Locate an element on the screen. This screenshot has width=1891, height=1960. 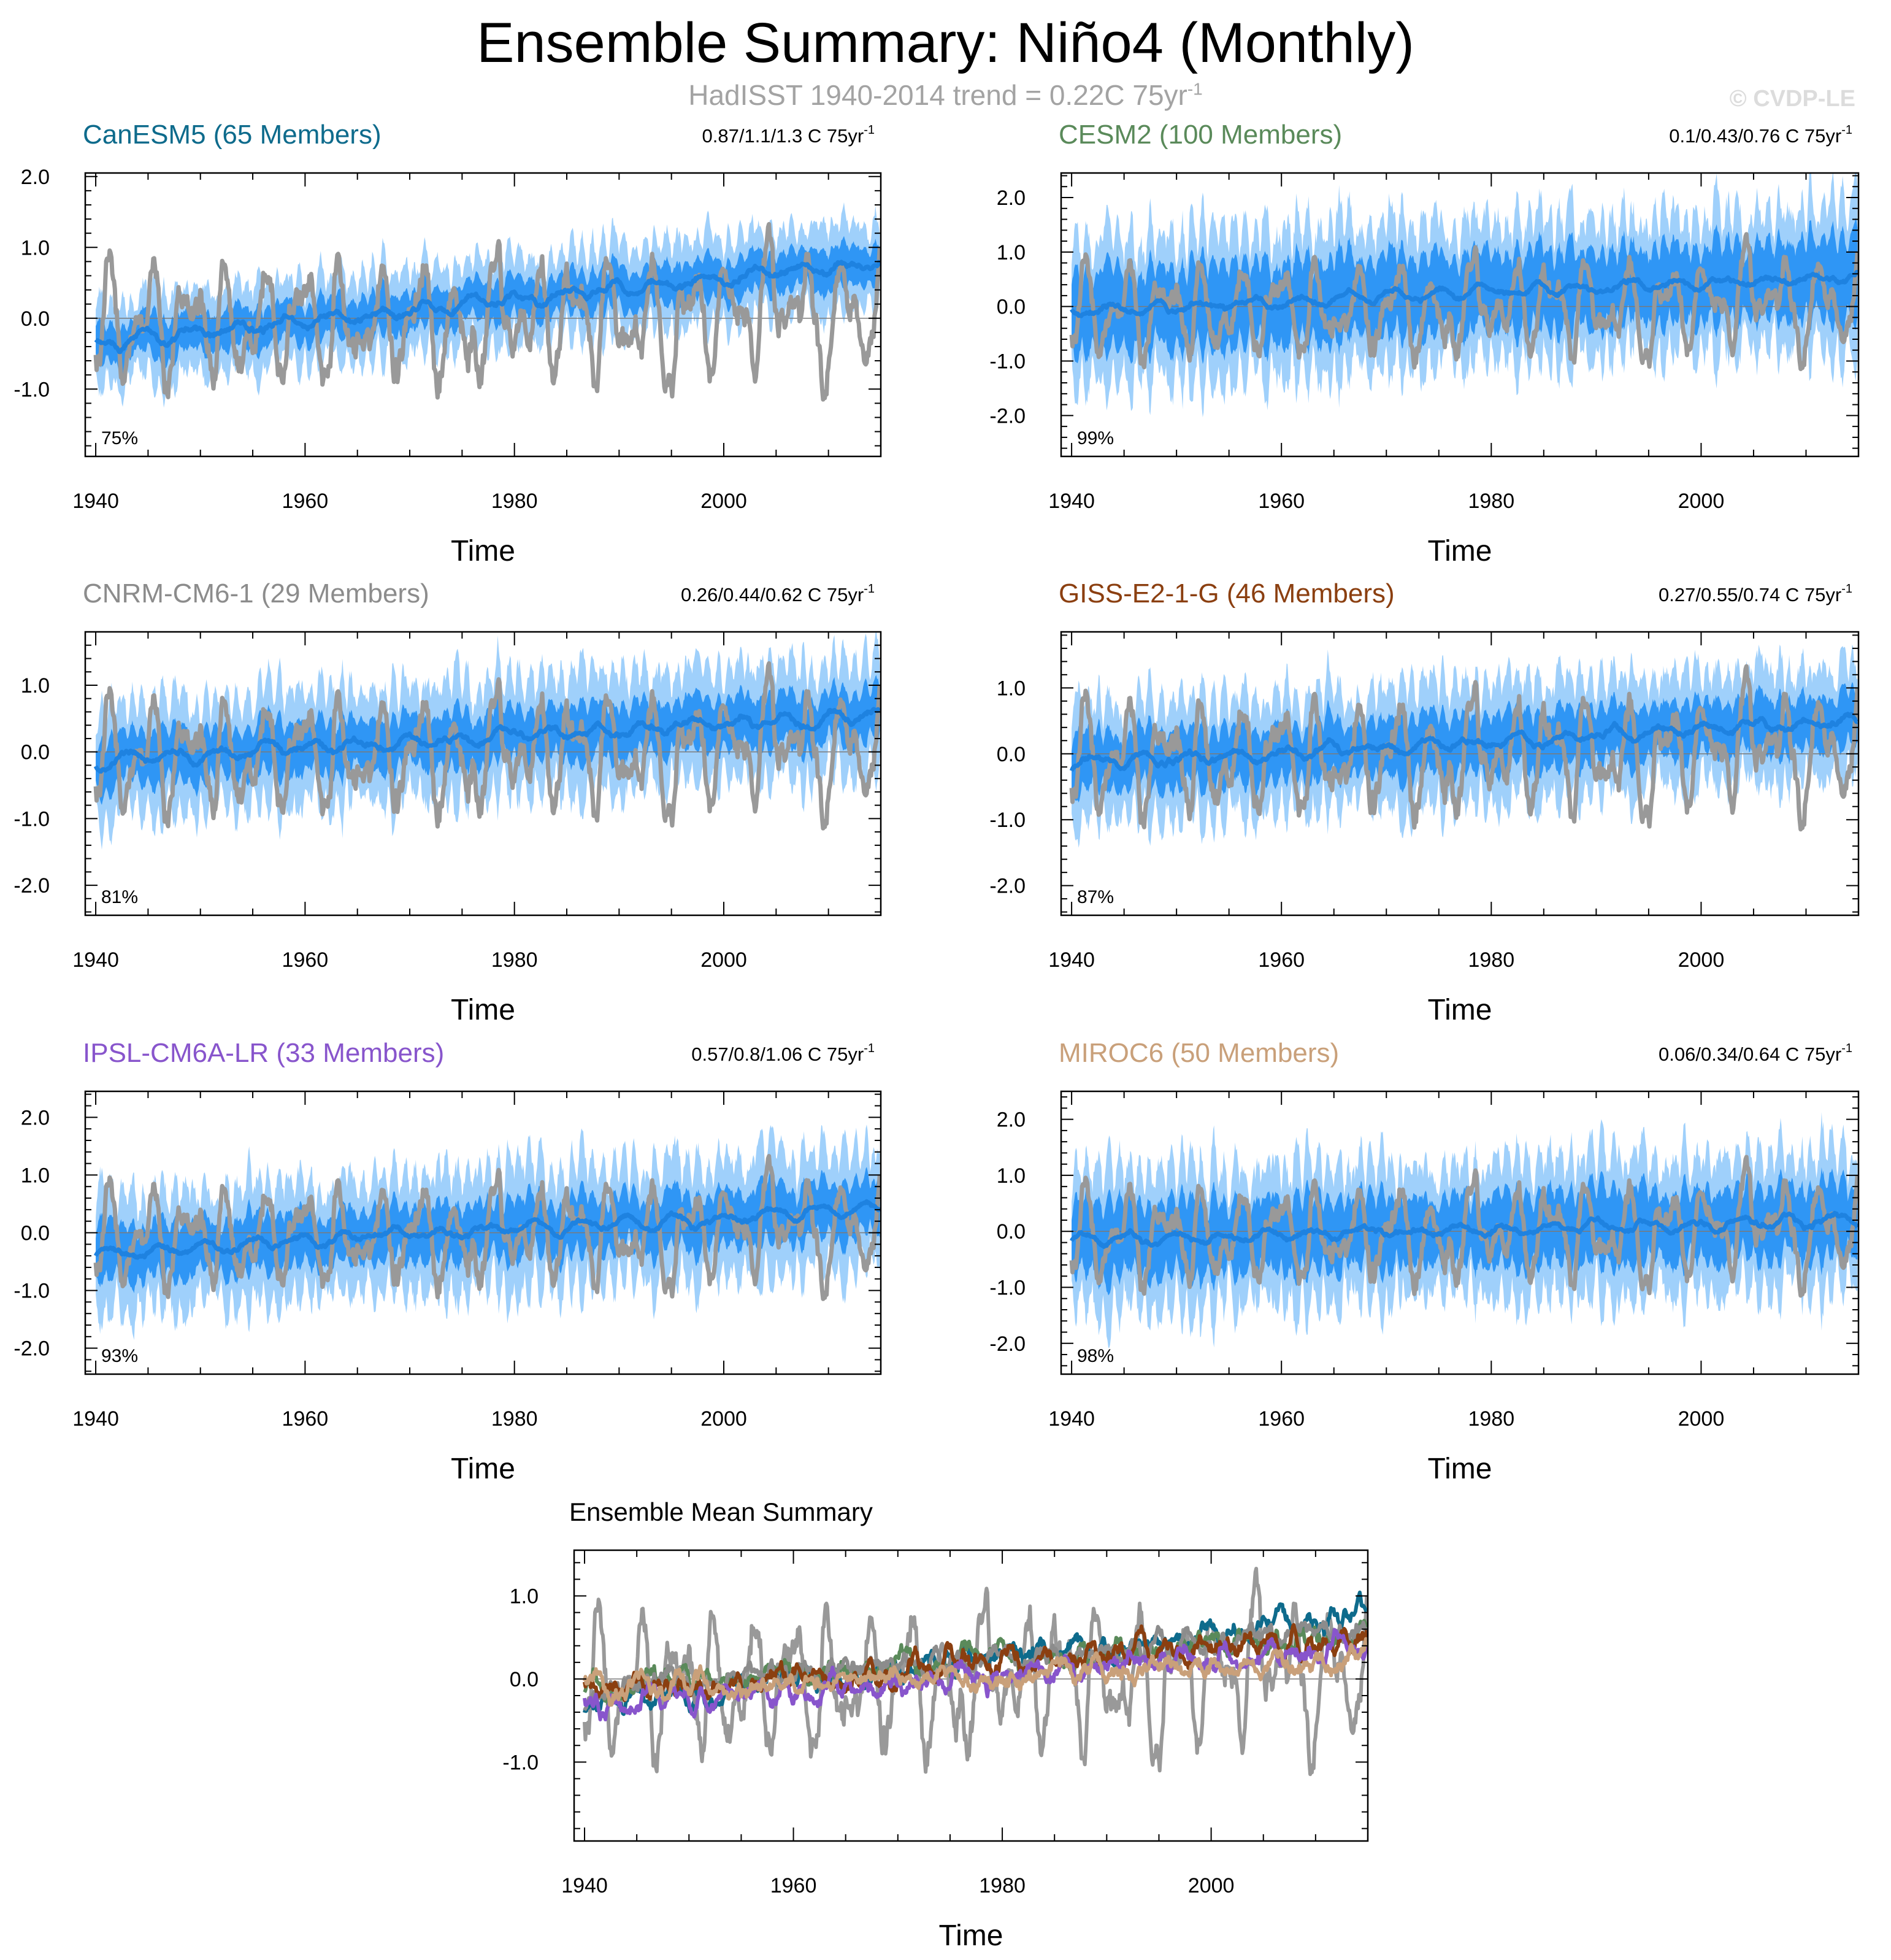
chart-title: CESM2 (100 Members) is located at coordinates (1200, 135).